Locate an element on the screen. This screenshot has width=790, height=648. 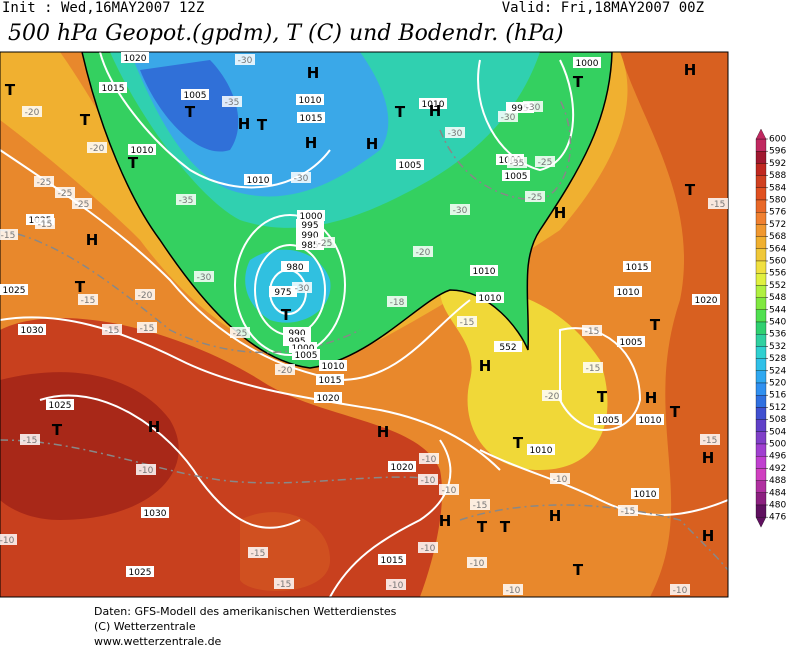
legend-label: 564 is located at coordinates (777, 249).